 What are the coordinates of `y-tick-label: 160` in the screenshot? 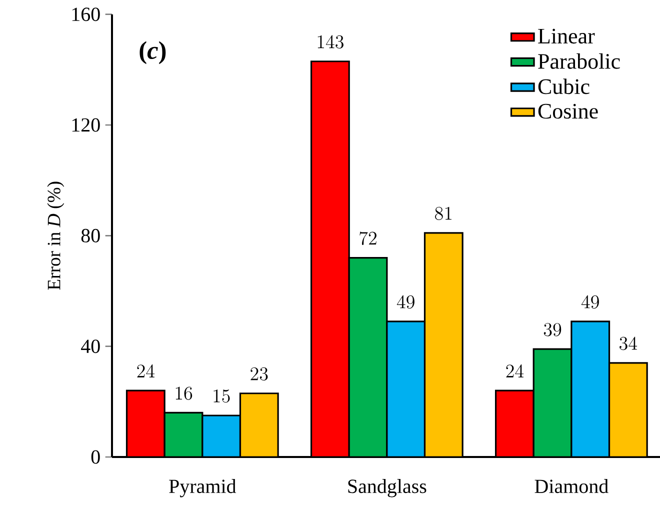 It's located at (86, 15).